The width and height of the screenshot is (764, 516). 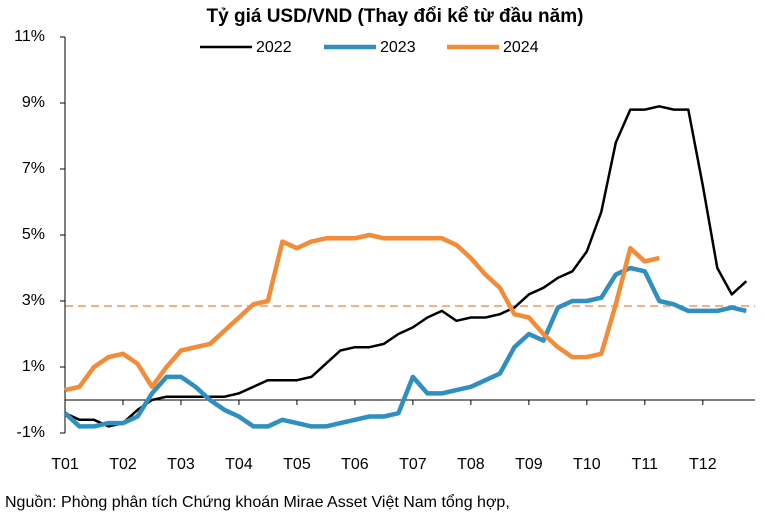 What do you see at coordinates (33, 300) in the screenshot?
I see `y-tick-label: 3%` at bounding box center [33, 300].